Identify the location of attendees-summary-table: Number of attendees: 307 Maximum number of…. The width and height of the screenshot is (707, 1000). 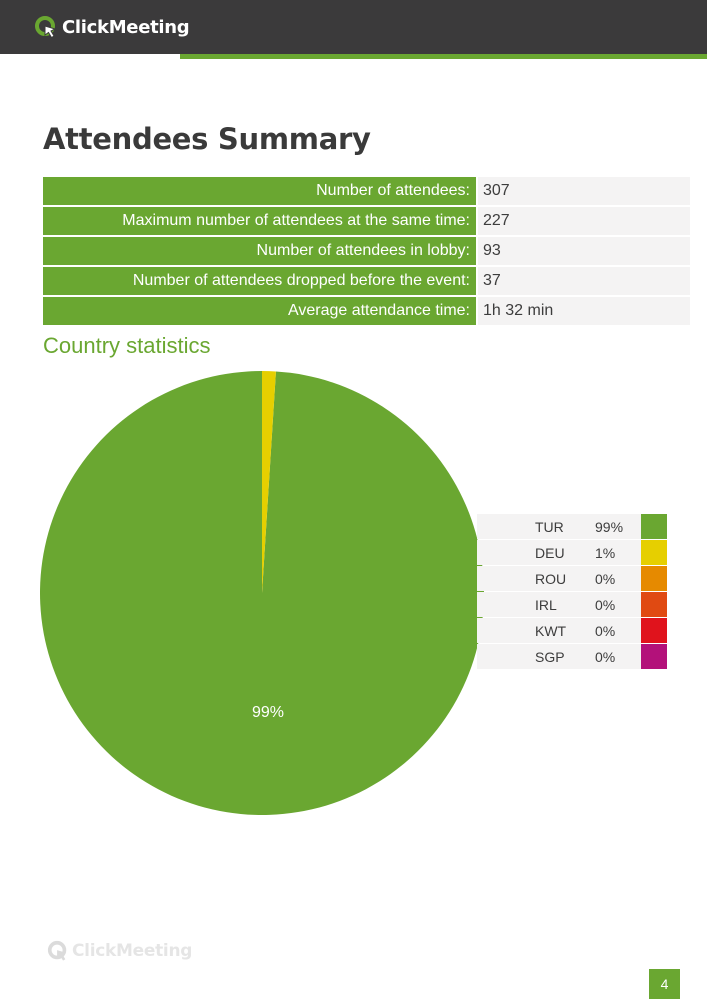
(366, 252).